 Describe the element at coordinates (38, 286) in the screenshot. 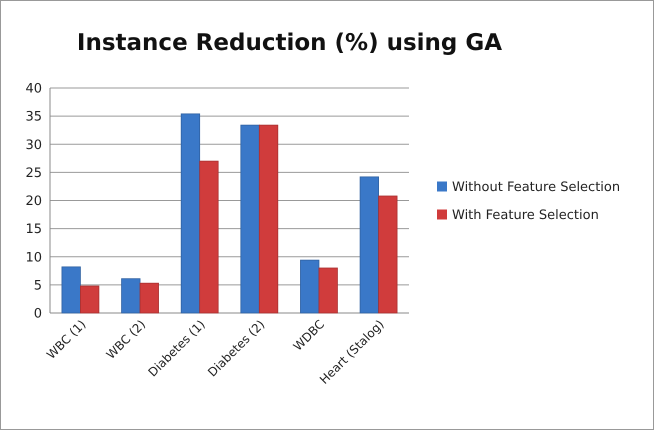

I see `y-tick-label: 5` at that location.